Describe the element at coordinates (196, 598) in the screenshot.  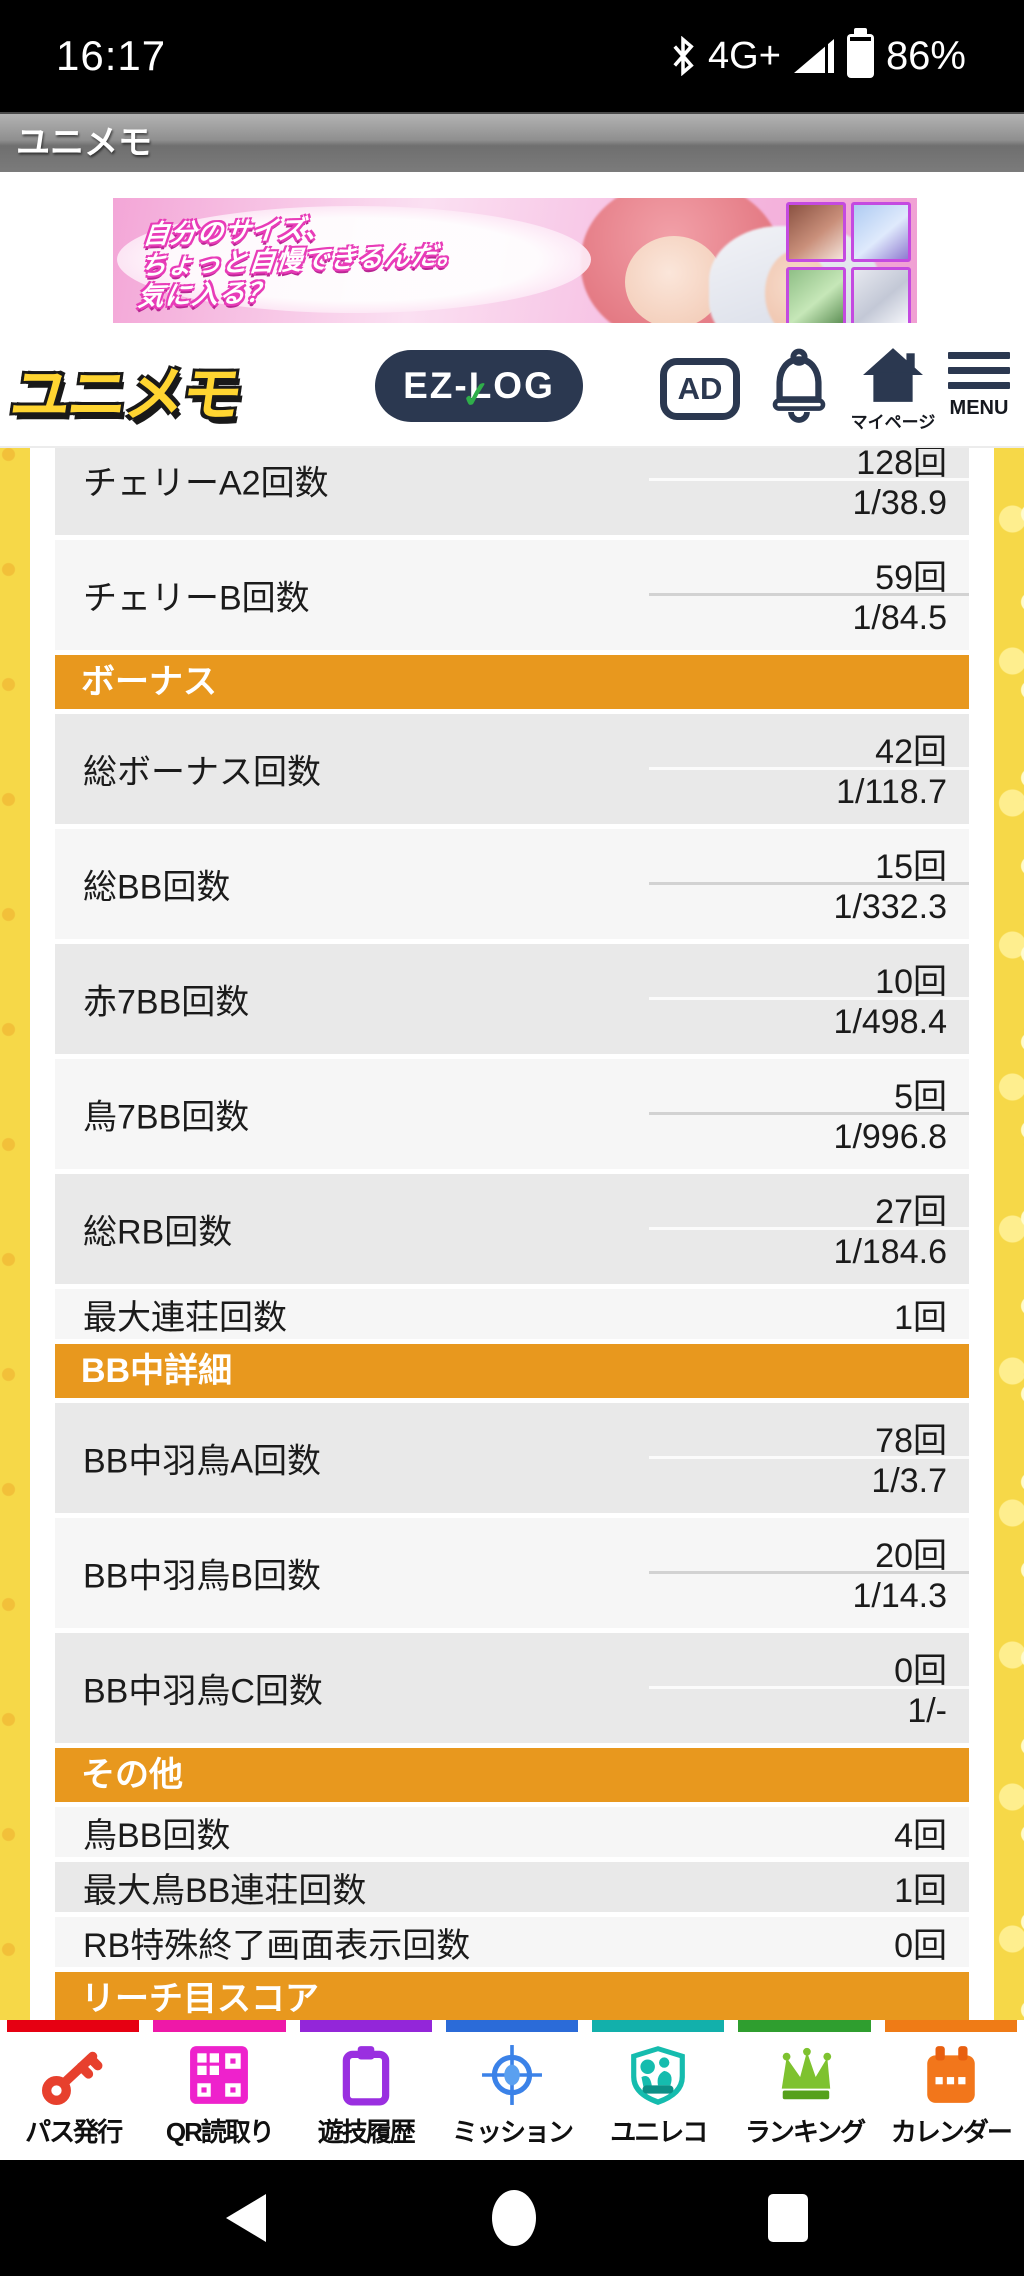
I see `stat-label: チェリーB回数` at that location.